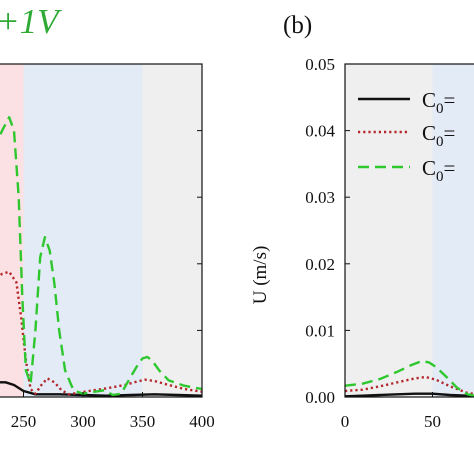 The width and height of the screenshot is (474, 474). I want to click on panel-b-x-tick-label: 50, so click(432, 421).